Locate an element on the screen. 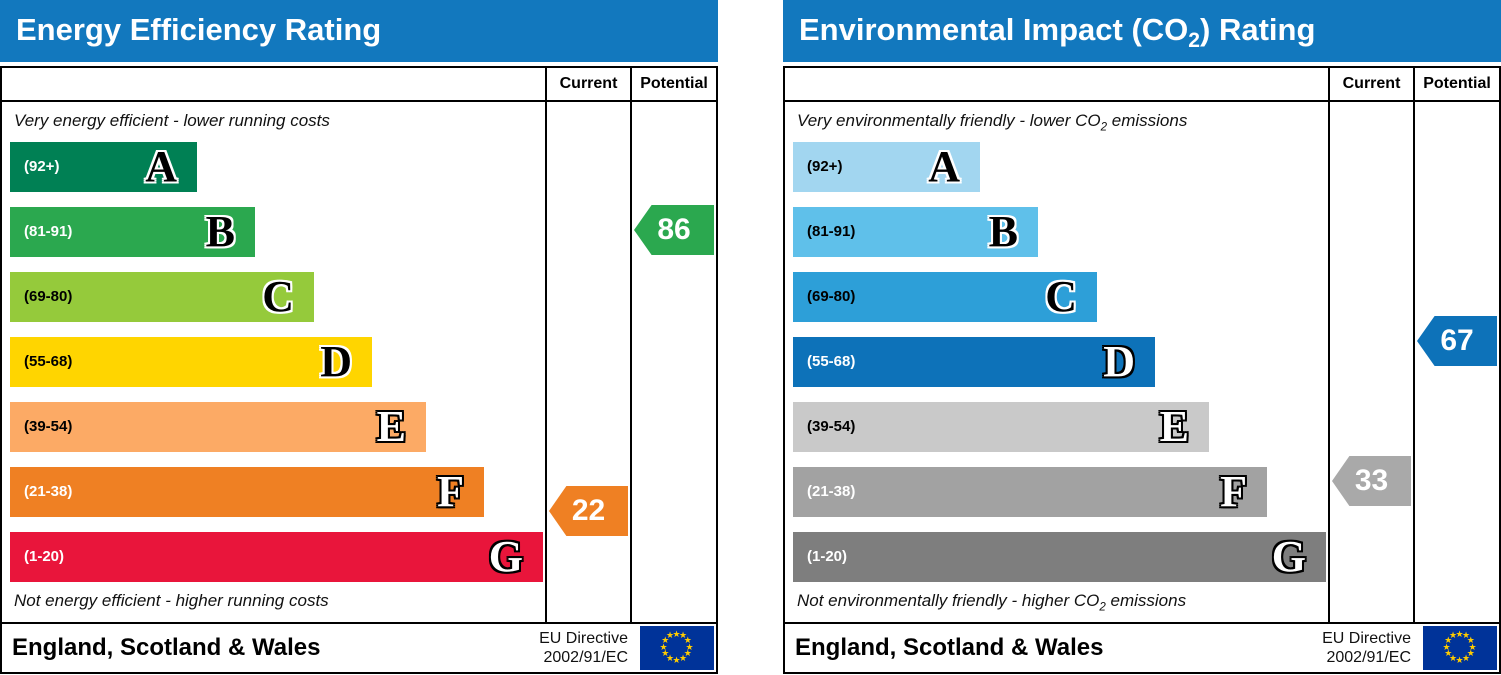 The height and width of the screenshot is (675, 1501). eu-flag-icon: ★ ★ ★ ★ ★ ★ ★ ★ ★ ★ ★ ★ is located at coordinates (677, 648).